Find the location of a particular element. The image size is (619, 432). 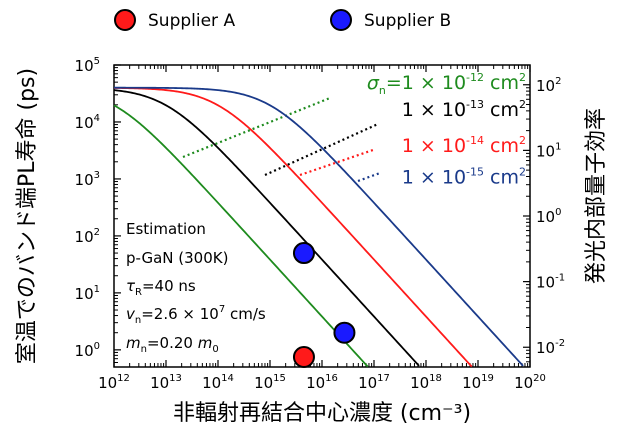

annotation-line-3: τR=40 ns is located at coordinates (161, 287).